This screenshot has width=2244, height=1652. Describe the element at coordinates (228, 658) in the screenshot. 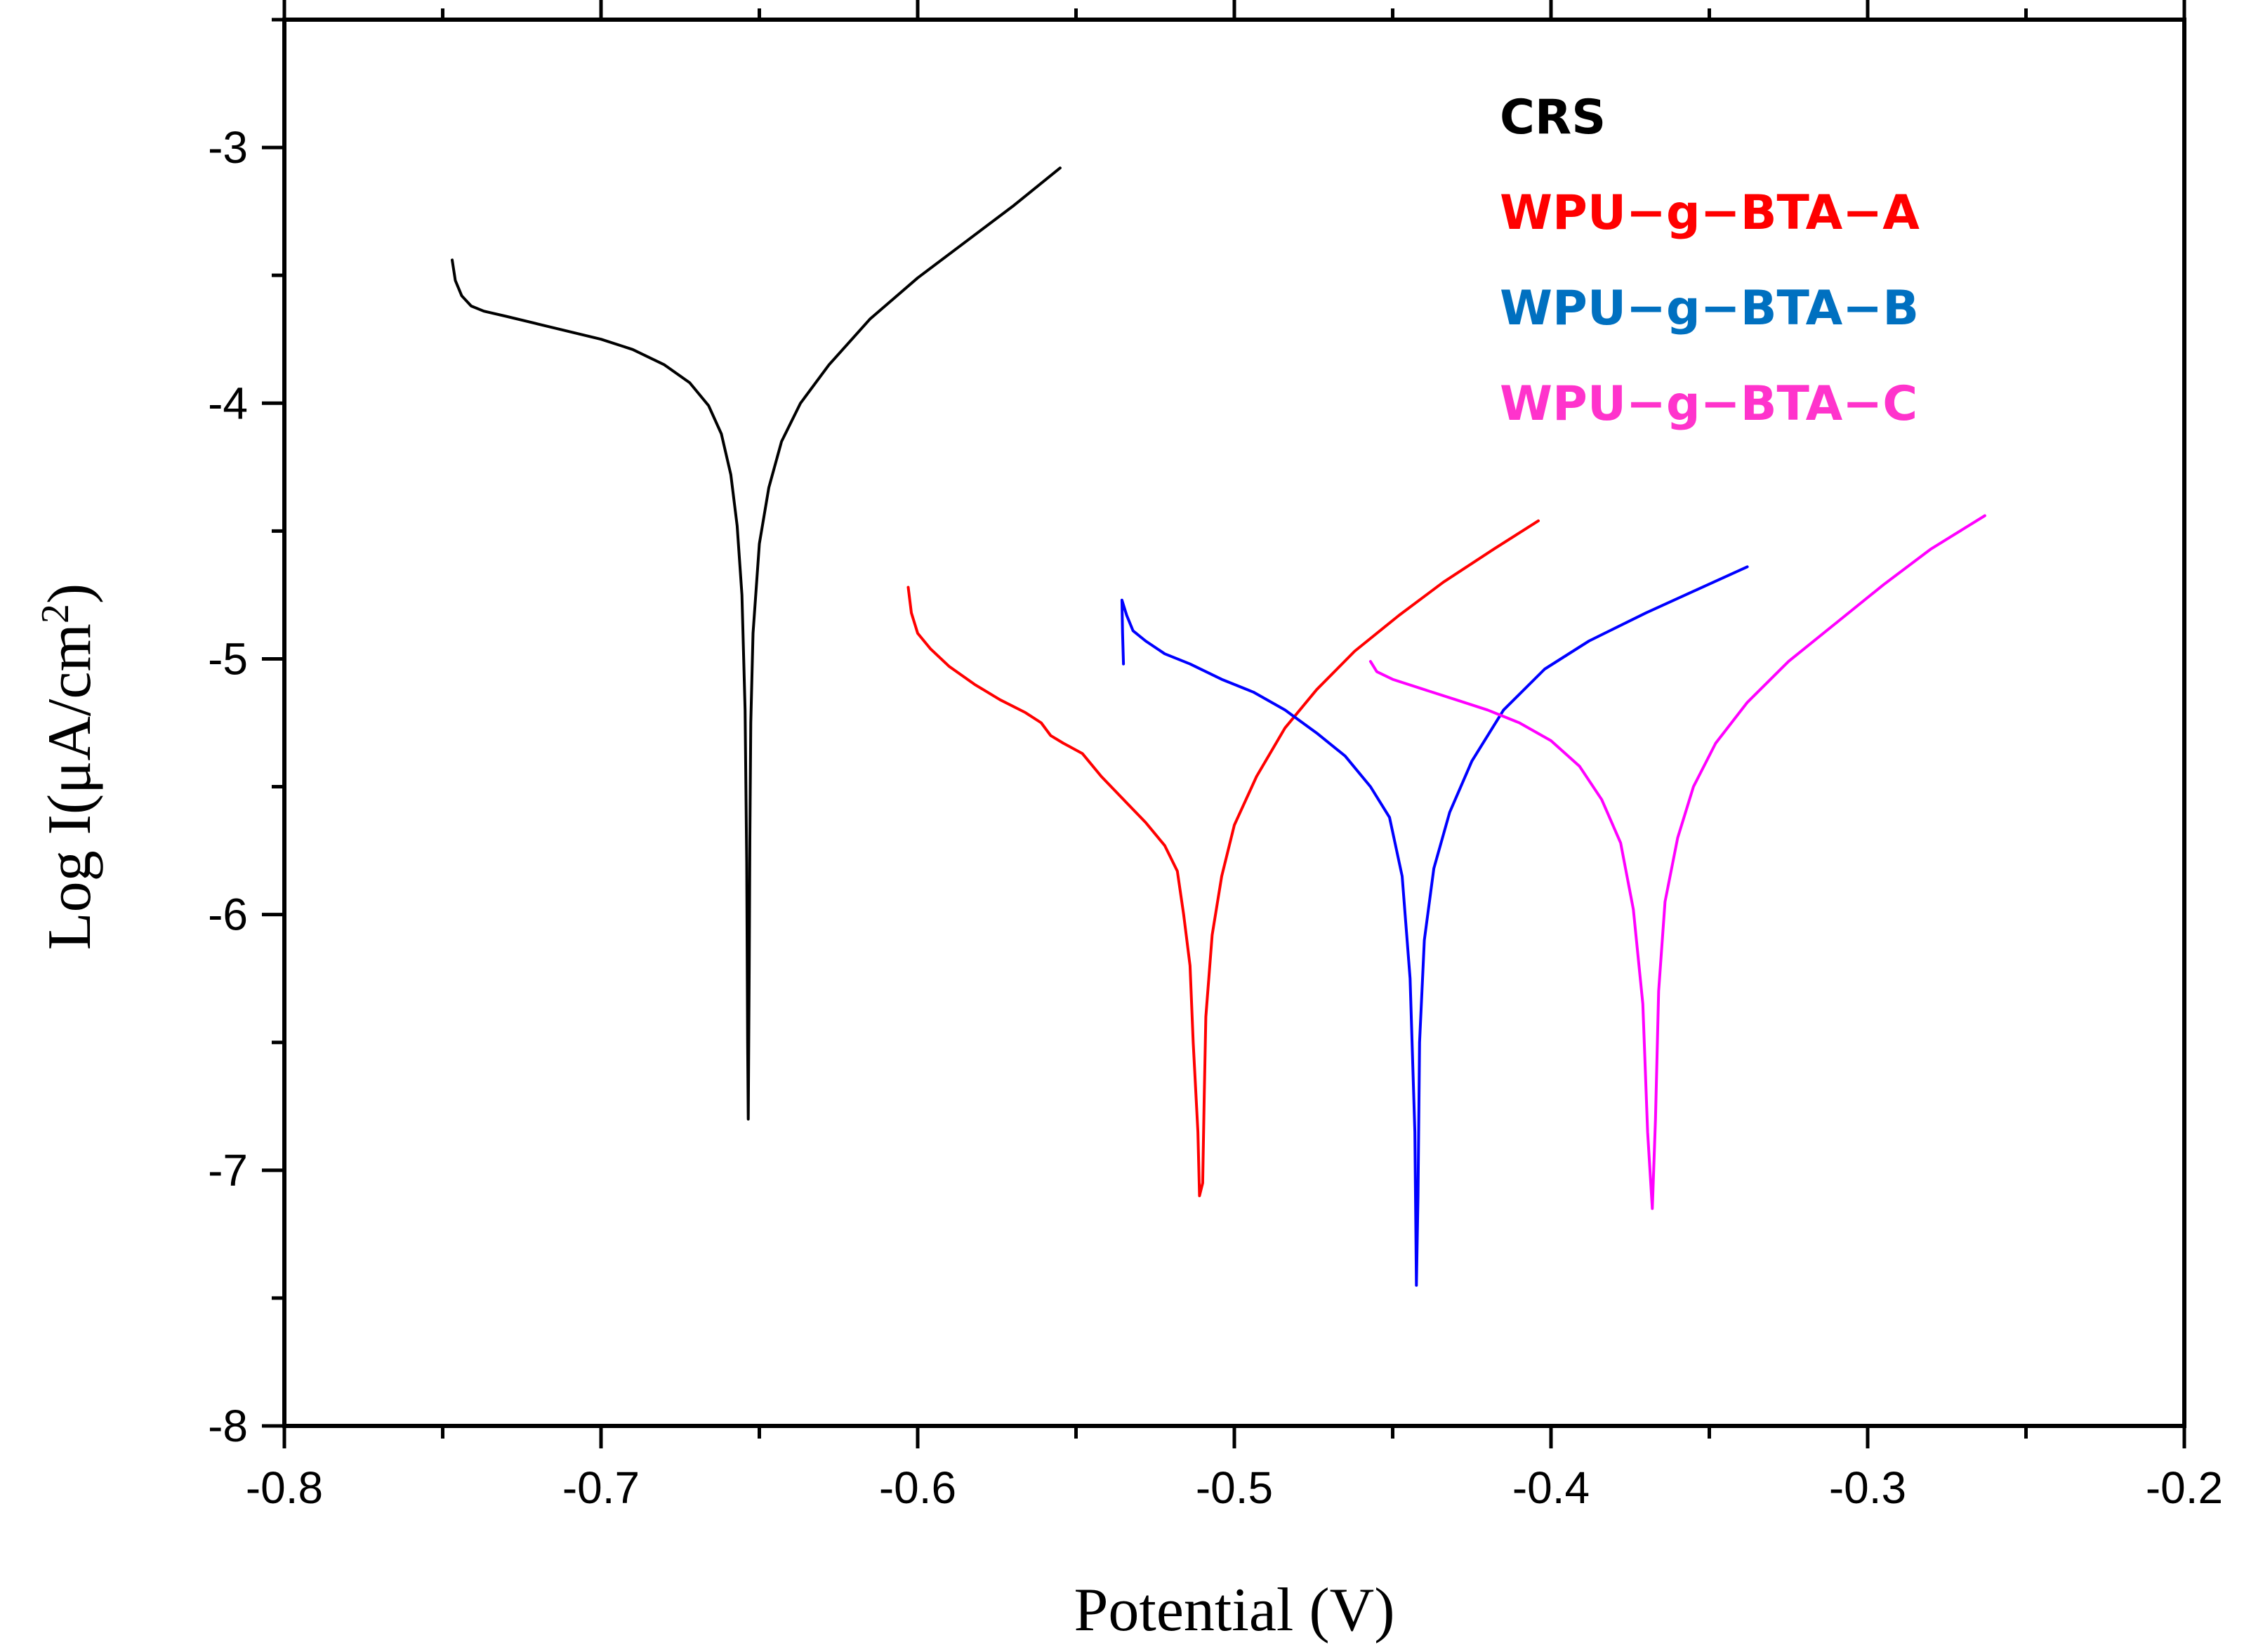

I see `y-tick-label: -5` at that location.